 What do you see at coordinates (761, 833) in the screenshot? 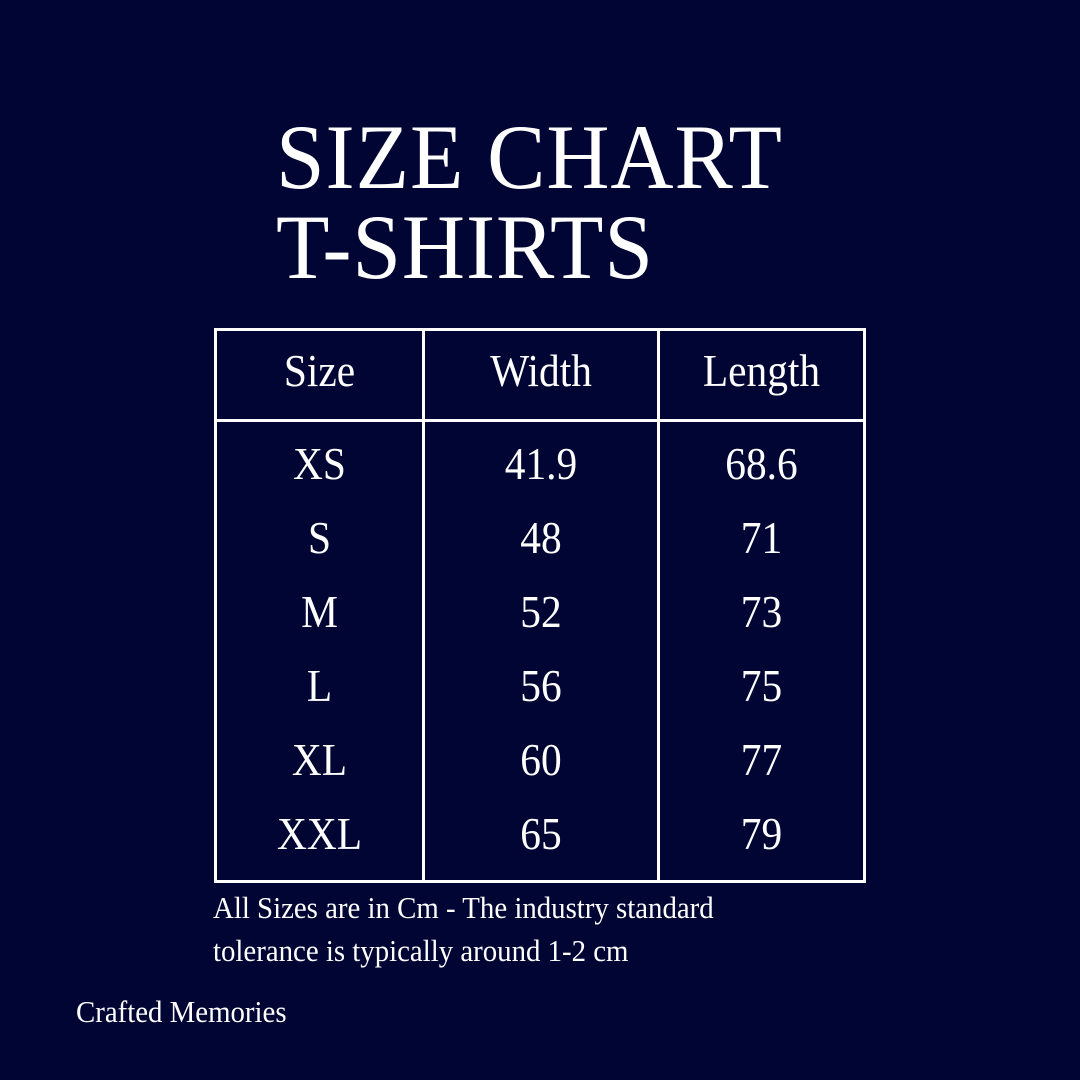
I see `table-cell: 79` at bounding box center [761, 833].